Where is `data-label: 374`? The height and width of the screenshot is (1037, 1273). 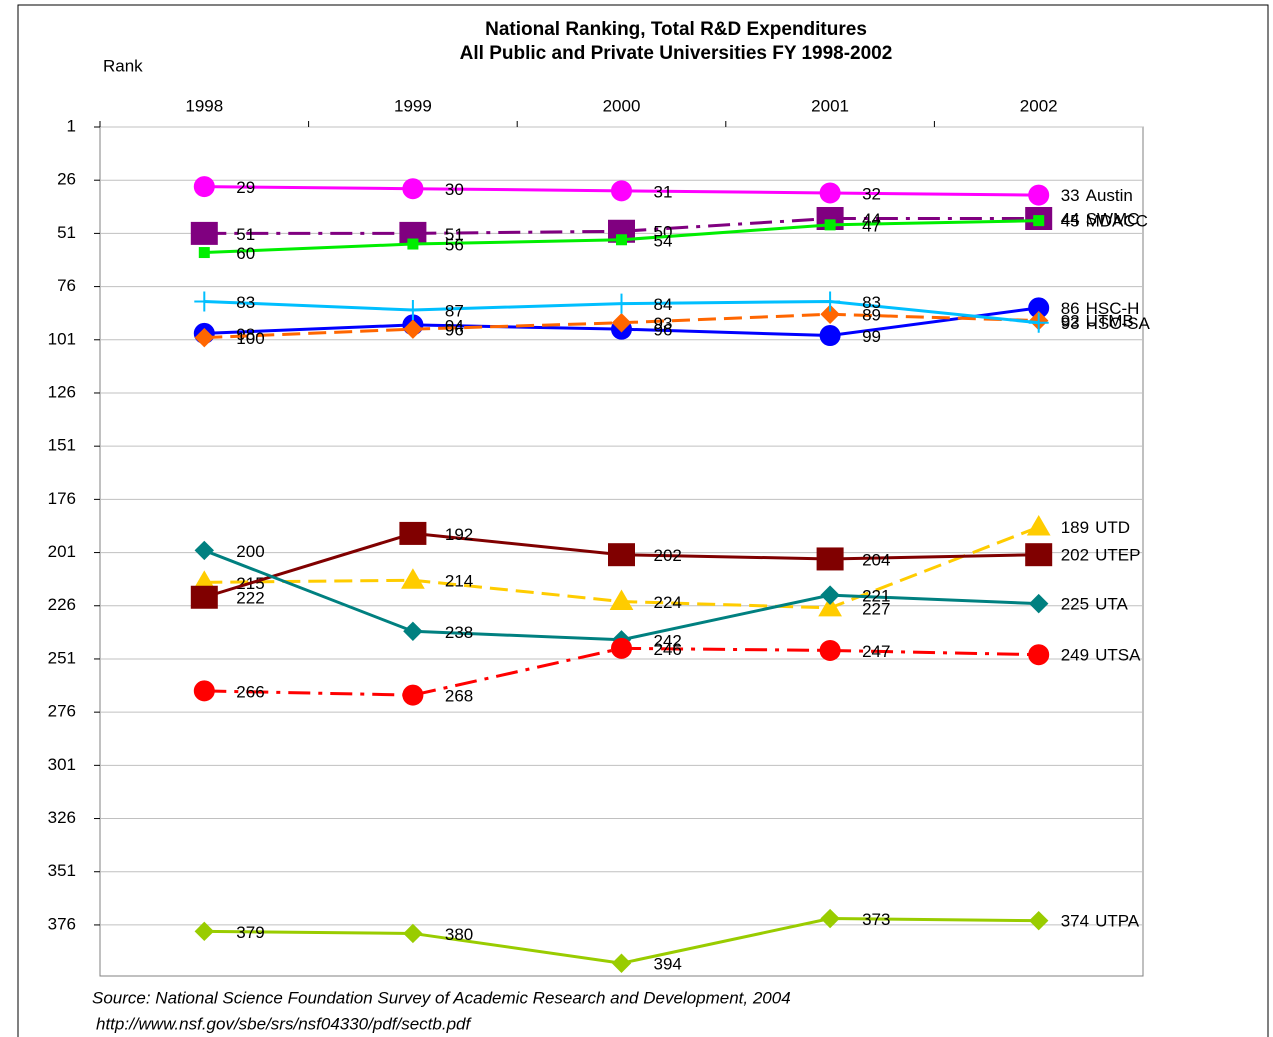 data-label: 374 is located at coordinates (1075, 921).